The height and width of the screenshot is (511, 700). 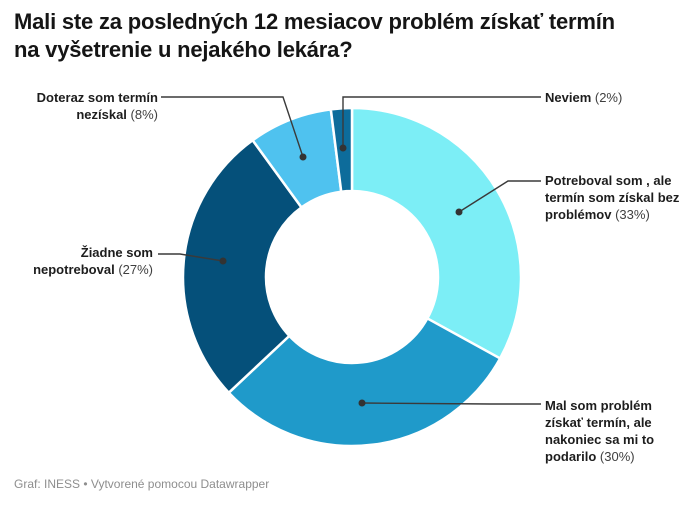 What do you see at coordinates (451, 403) in the screenshot?
I see `callout-line-mal` at bounding box center [451, 403].